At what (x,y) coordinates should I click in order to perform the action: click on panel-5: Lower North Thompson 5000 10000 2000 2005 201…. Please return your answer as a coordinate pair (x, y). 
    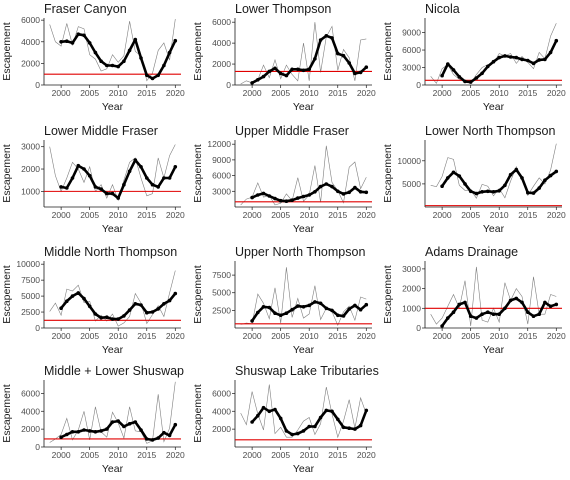
    Looking at the image, I should click on (474, 179).